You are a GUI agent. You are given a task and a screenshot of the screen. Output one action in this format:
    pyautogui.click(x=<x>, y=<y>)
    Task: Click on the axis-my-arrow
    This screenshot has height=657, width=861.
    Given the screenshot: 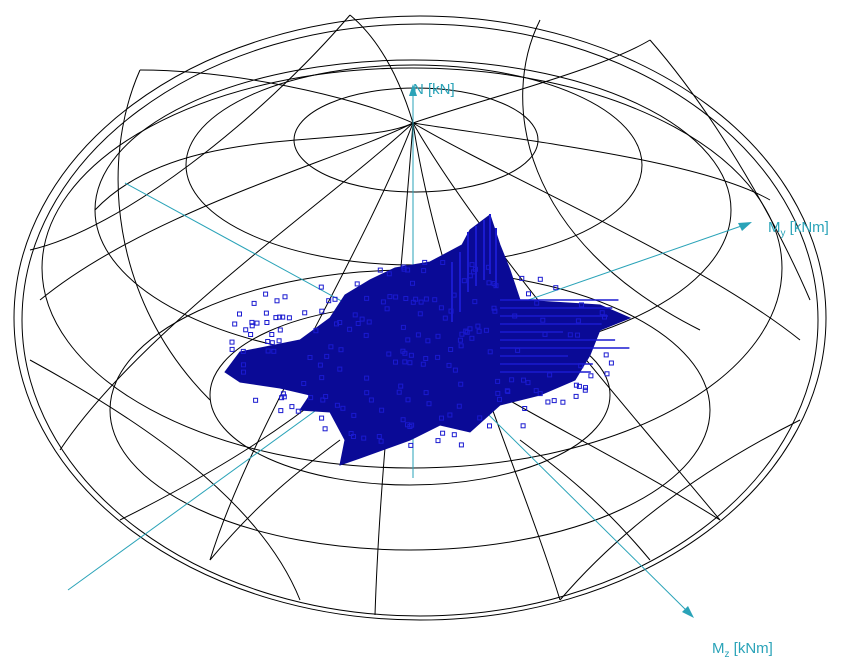 What is the action you would take?
    pyautogui.click(x=745, y=226)
    